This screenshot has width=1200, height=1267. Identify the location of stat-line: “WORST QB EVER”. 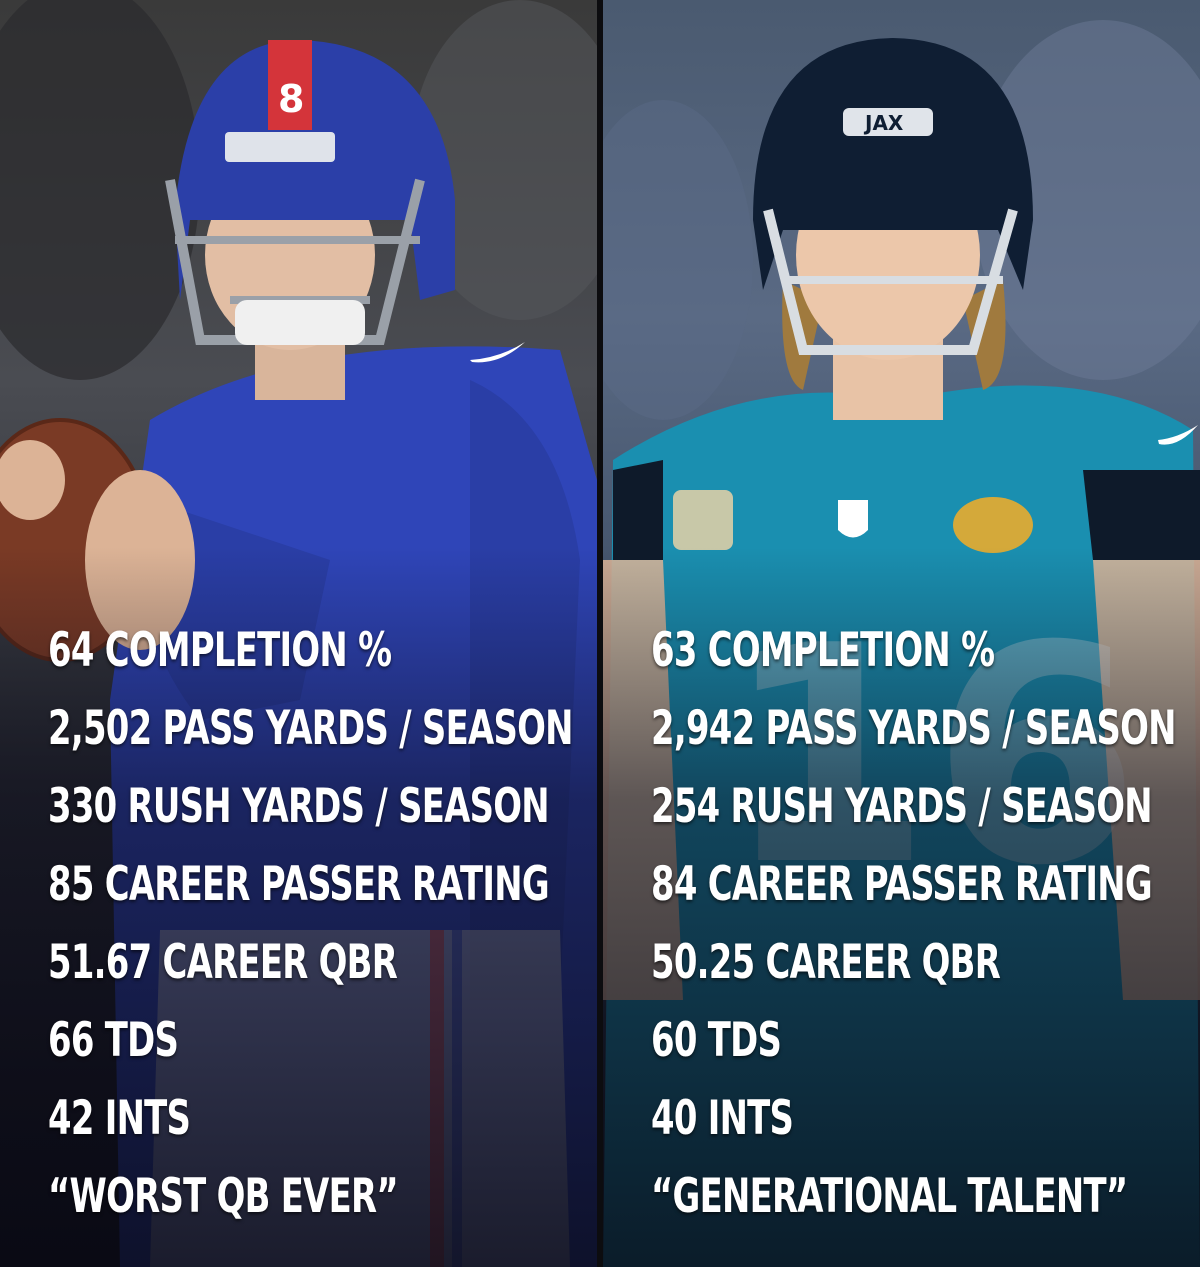
(223, 1196).